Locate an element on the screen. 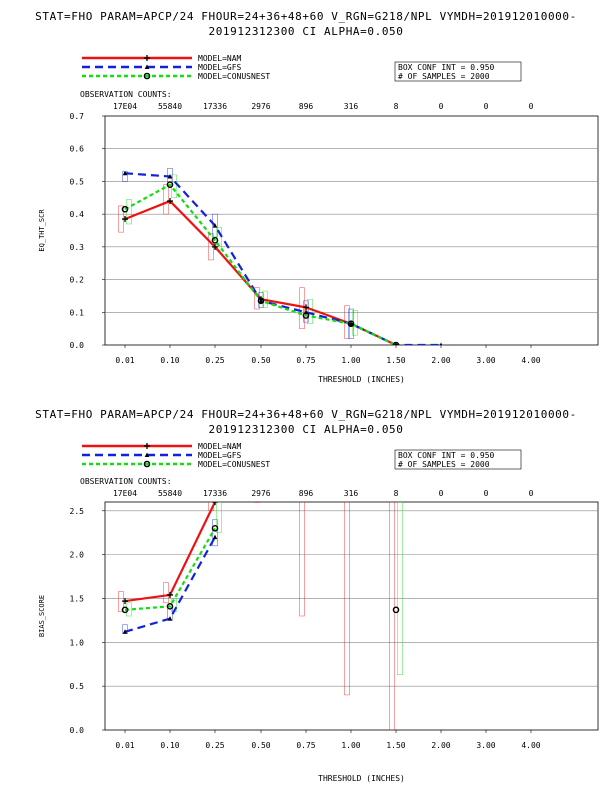  x-tick-label: 0.50 is located at coordinates (260, 745).